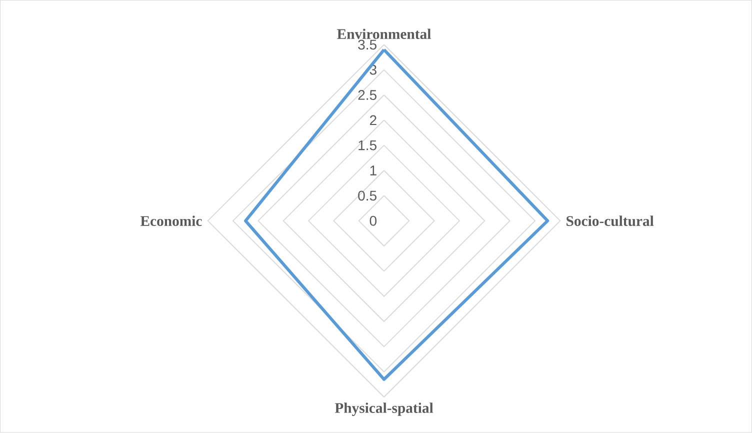 The image size is (752, 433). I want to click on y-tick-label: 1, so click(373, 171).